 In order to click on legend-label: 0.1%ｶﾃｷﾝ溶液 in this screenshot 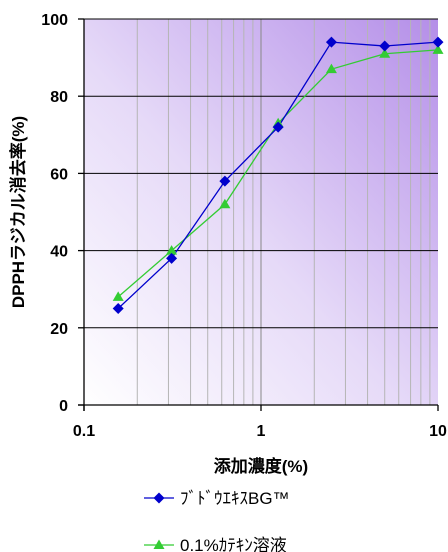, I will do `click(233, 544)`.